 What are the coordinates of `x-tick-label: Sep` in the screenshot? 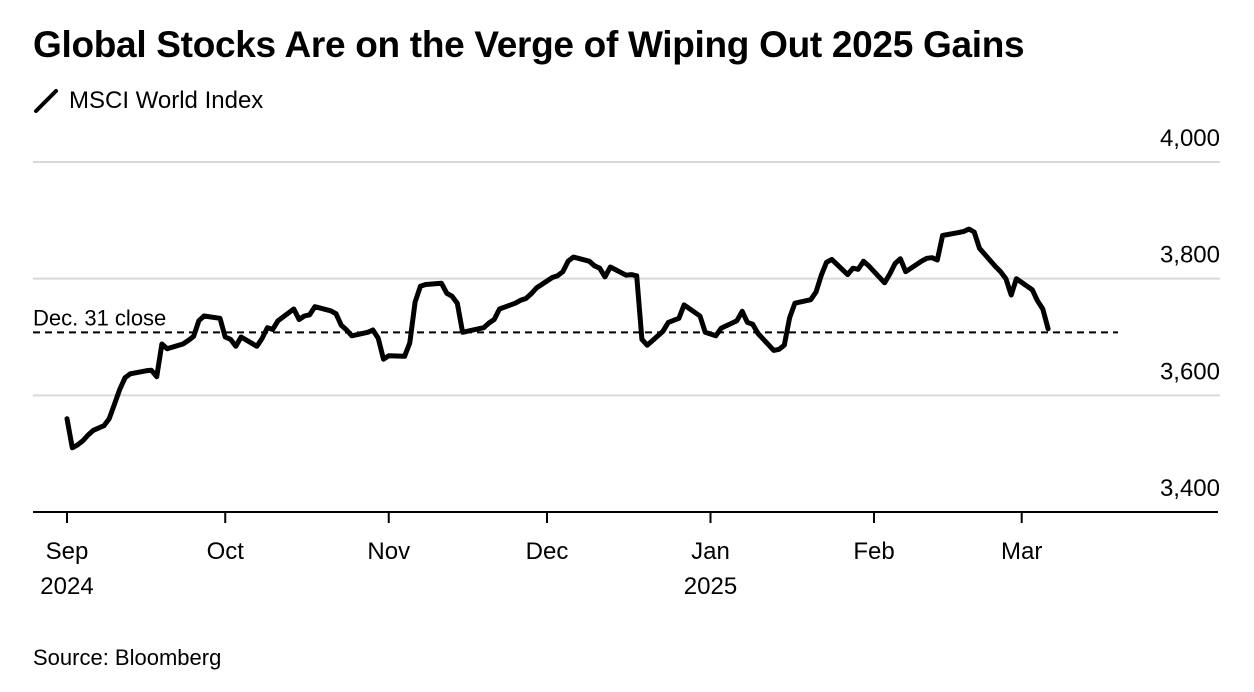 It's located at (67, 551).